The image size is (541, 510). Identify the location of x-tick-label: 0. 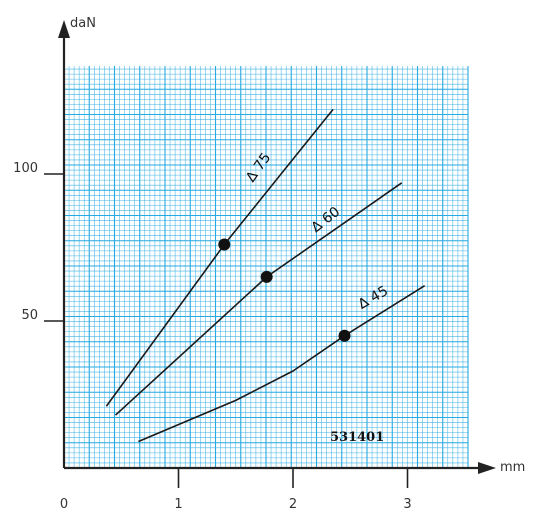
(64, 503).